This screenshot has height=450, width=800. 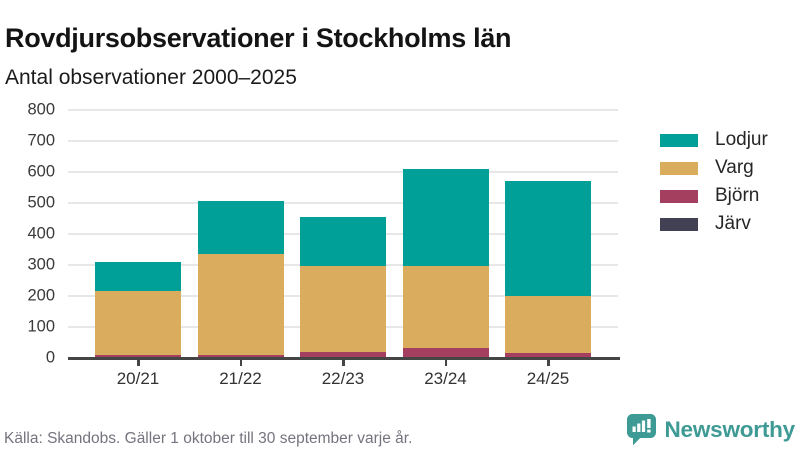 What do you see at coordinates (151, 77) in the screenshot?
I see `chart-subtitle: Antal observationer 2000–2025` at bounding box center [151, 77].